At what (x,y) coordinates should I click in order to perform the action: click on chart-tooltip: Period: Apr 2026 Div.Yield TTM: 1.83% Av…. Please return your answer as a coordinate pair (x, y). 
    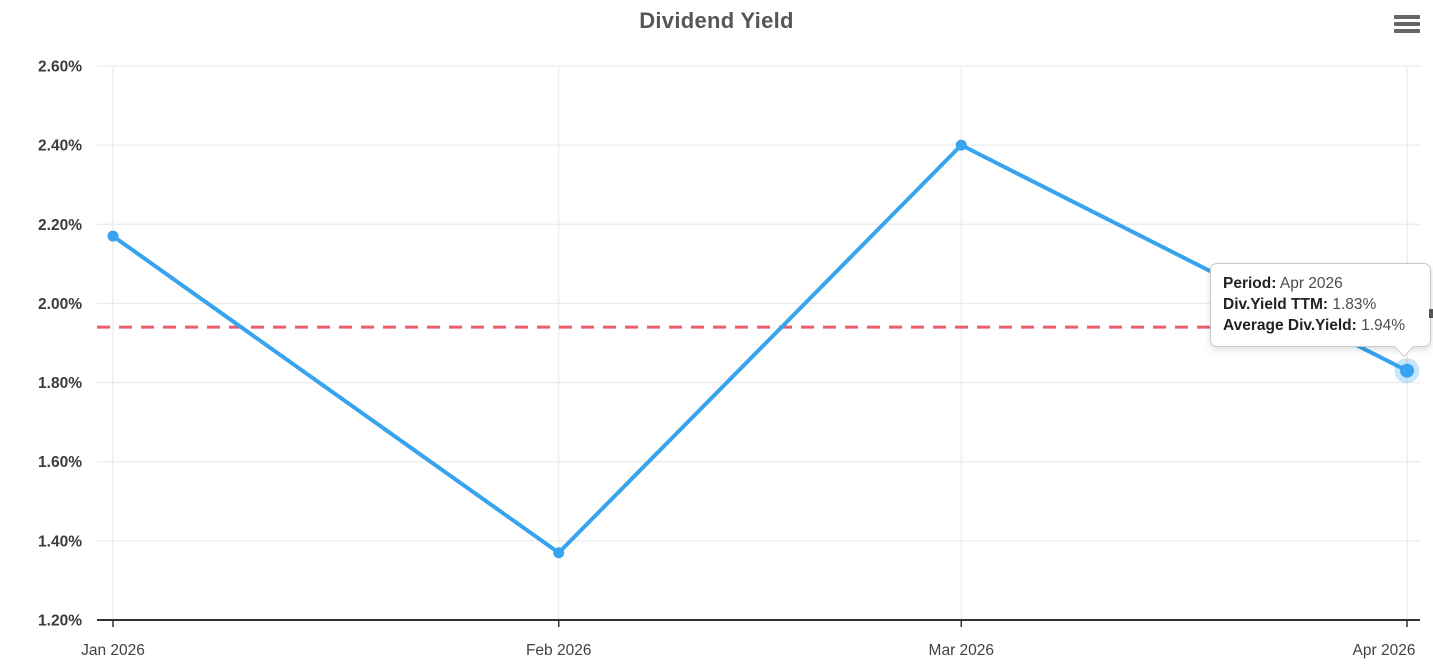
    Looking at the image, I should click on (1320, 310).